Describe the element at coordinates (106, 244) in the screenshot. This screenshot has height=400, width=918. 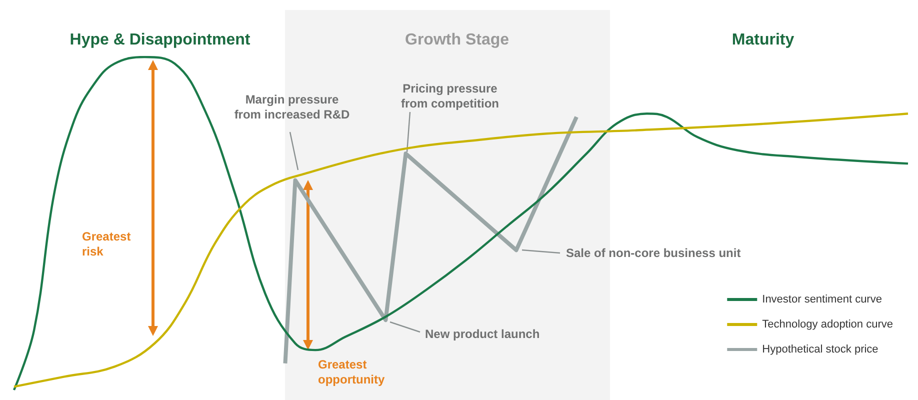
I see `annotation: Greatest risk` at that location.